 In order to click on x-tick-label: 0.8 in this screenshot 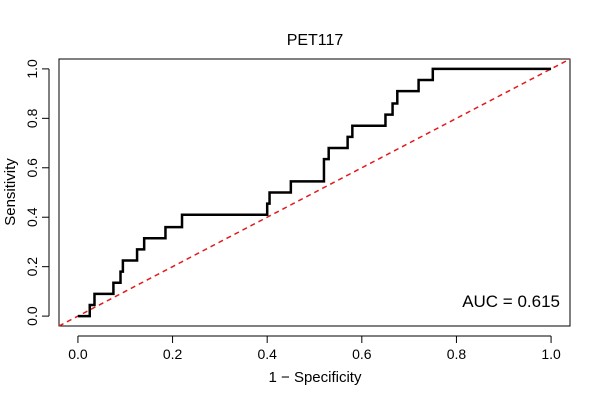, I will do `click(457, 354)`.